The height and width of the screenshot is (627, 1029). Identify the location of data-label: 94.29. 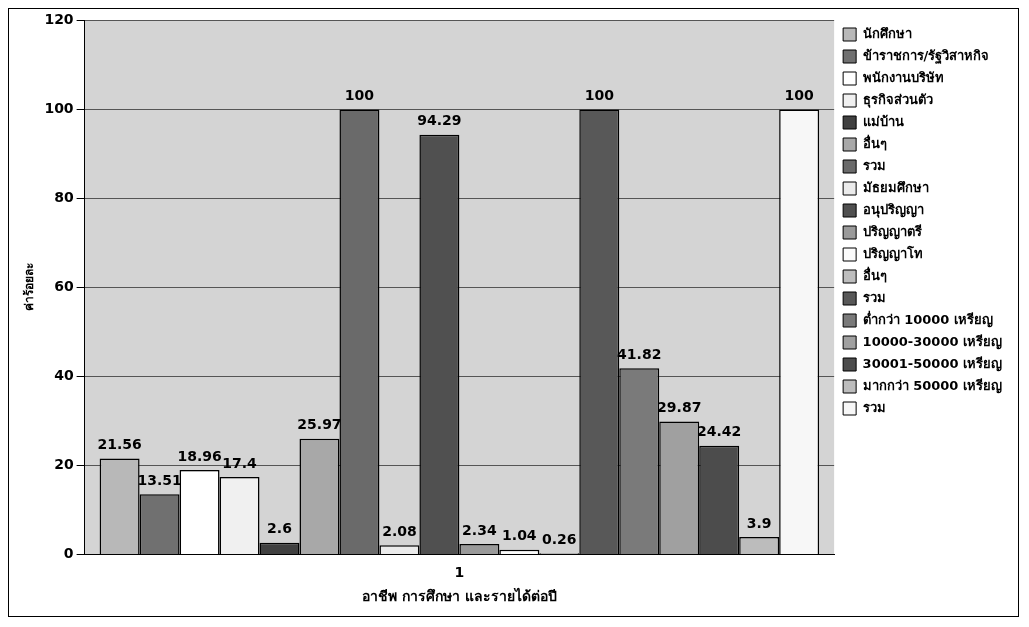
(439, 120).